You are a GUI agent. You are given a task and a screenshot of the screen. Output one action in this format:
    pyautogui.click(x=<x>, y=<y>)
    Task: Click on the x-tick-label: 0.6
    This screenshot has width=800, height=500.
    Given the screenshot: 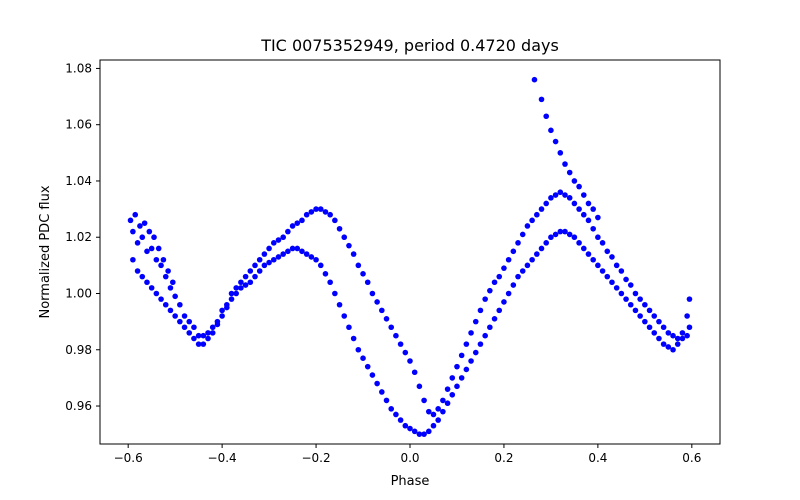 What is the action you would take?
    pyautogui.click(x=691, y=458)
    